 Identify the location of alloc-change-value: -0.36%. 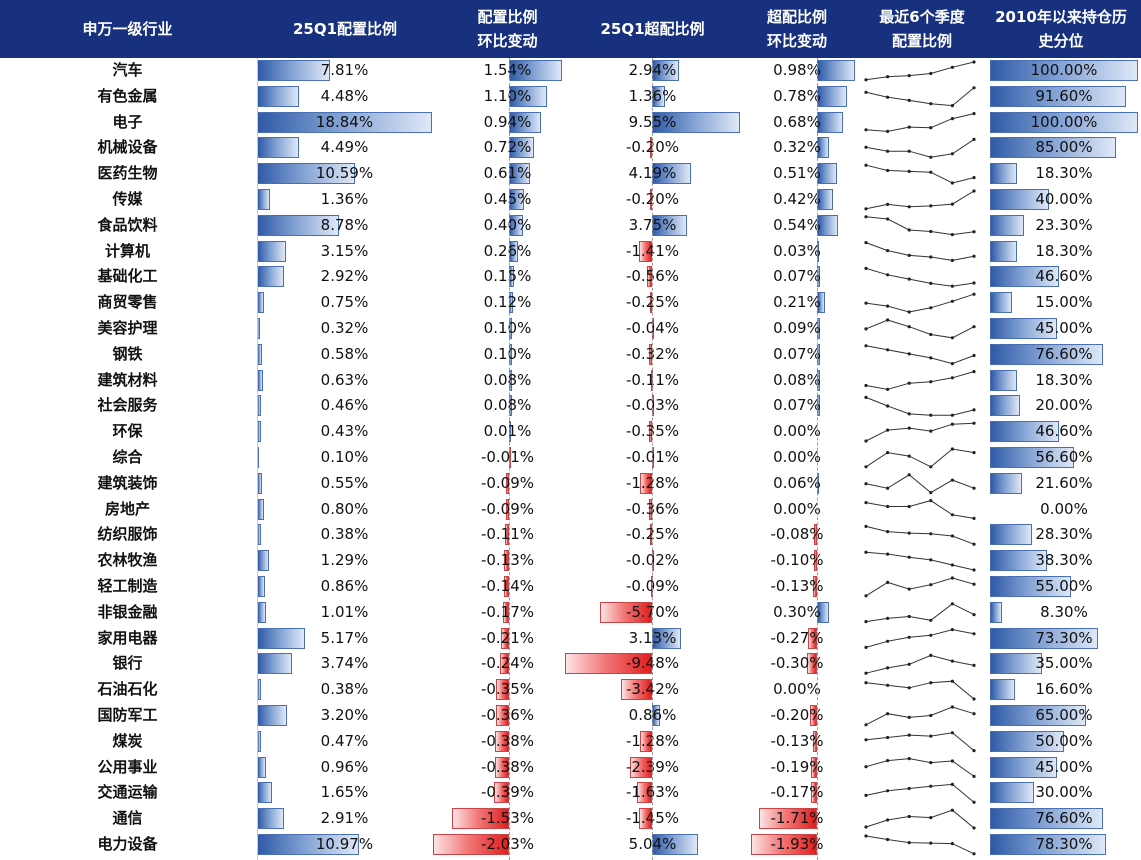
(507, 715).